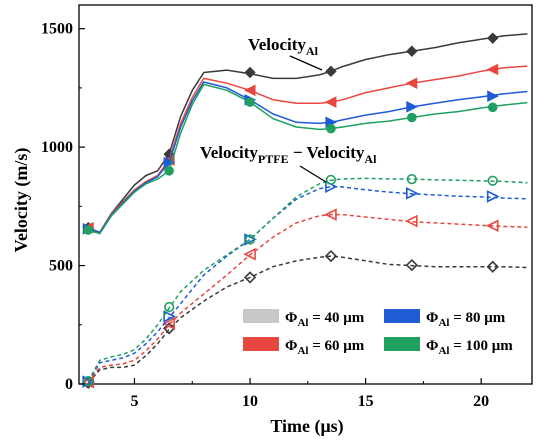 Image resolution: width=550 pixels, height=441 pixels. What do you see at coordinates (21, 200) in the screenshot?
I see `y-axis-title: Velocity (m/s)` at bounding box center [21, 200].